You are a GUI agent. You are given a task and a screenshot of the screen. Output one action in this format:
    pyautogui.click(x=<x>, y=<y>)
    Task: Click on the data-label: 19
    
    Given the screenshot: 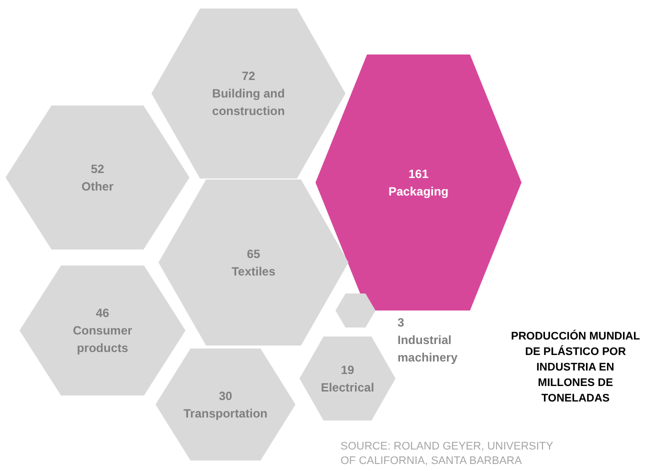 What is the action you would take?
    pyautogui.click(x=347, y=369)
    